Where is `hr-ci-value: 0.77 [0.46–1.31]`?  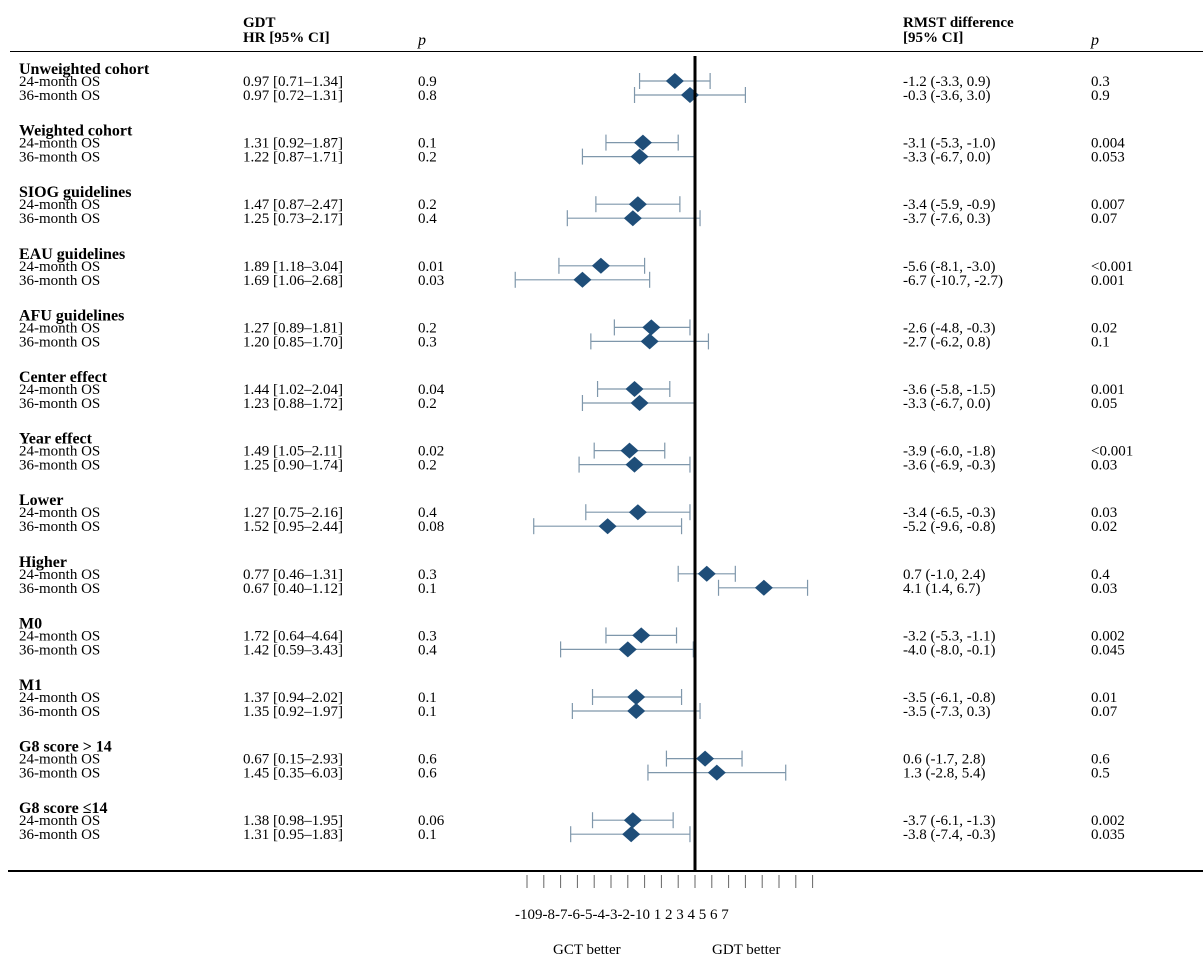 hr-ci-value: 0.77 [0.46–1.31] is located at coordinates (293, 575).